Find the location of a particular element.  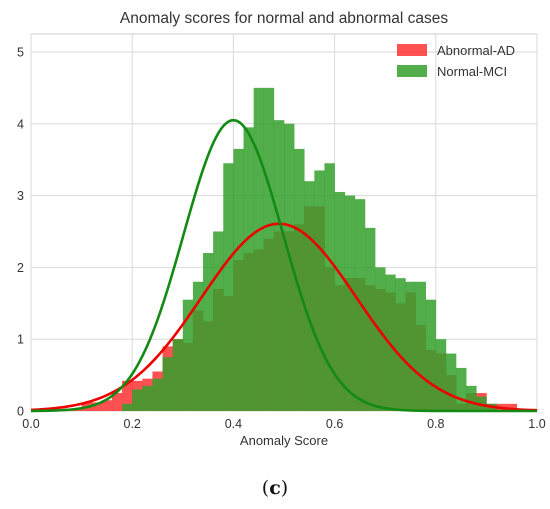

y-tick-label: 1 is located at coordinates (20, 340).